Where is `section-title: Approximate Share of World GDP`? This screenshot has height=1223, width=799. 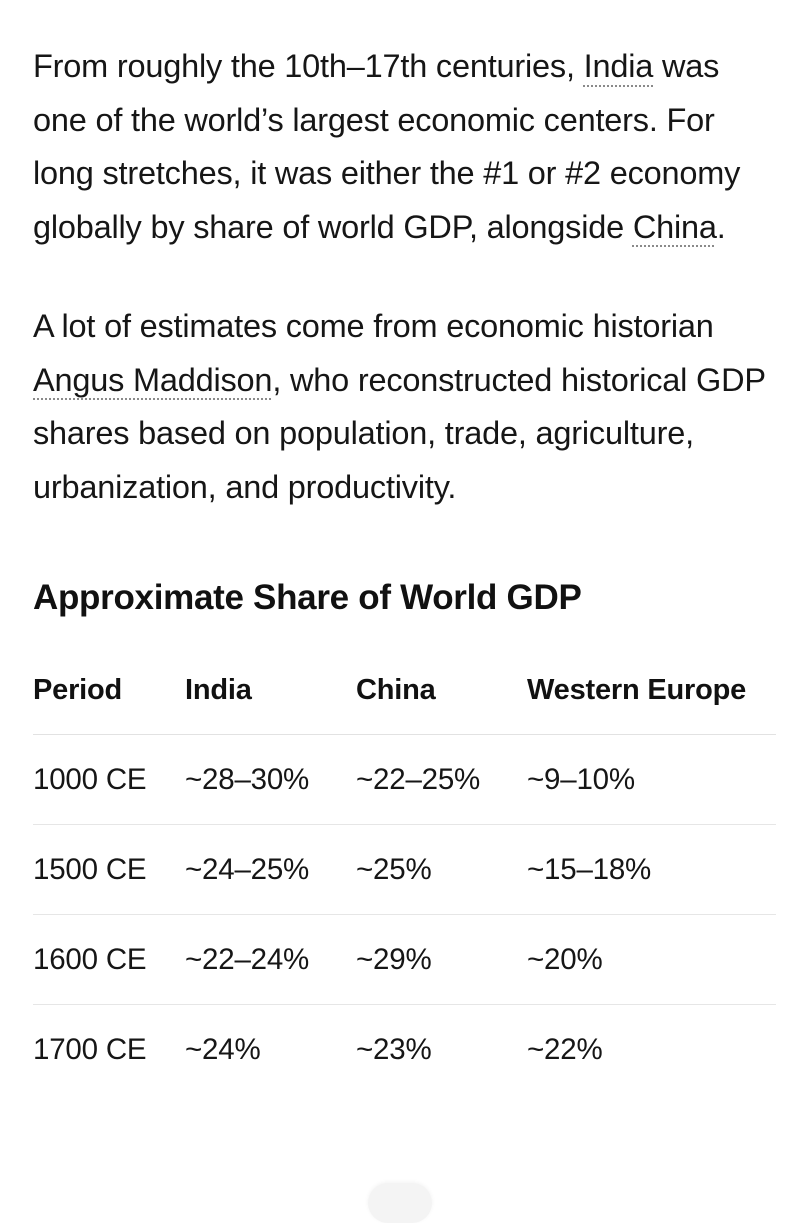 section-title: Approximate Share of World GDP is located at coordinates (307, 597).